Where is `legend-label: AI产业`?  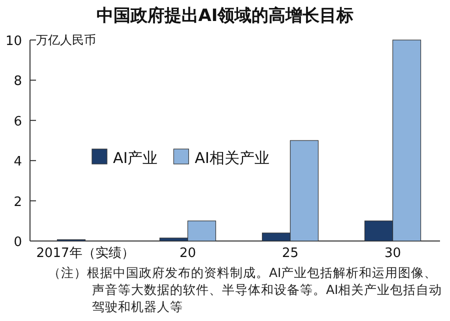 legend-label: AI产业 is located at coordinates (135, 158).